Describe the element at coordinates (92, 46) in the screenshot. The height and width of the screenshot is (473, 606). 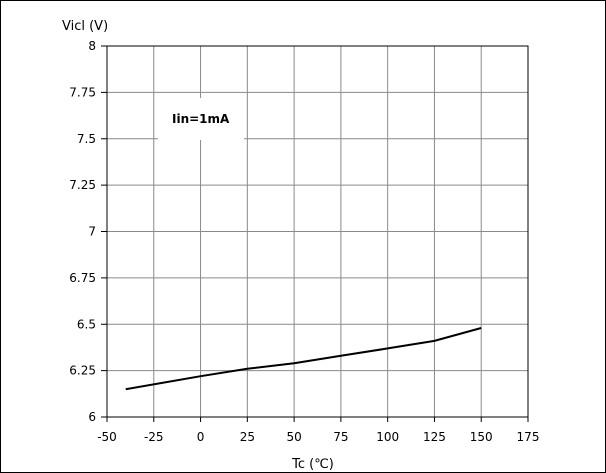
I see `y-tick-label: 8` at that location.